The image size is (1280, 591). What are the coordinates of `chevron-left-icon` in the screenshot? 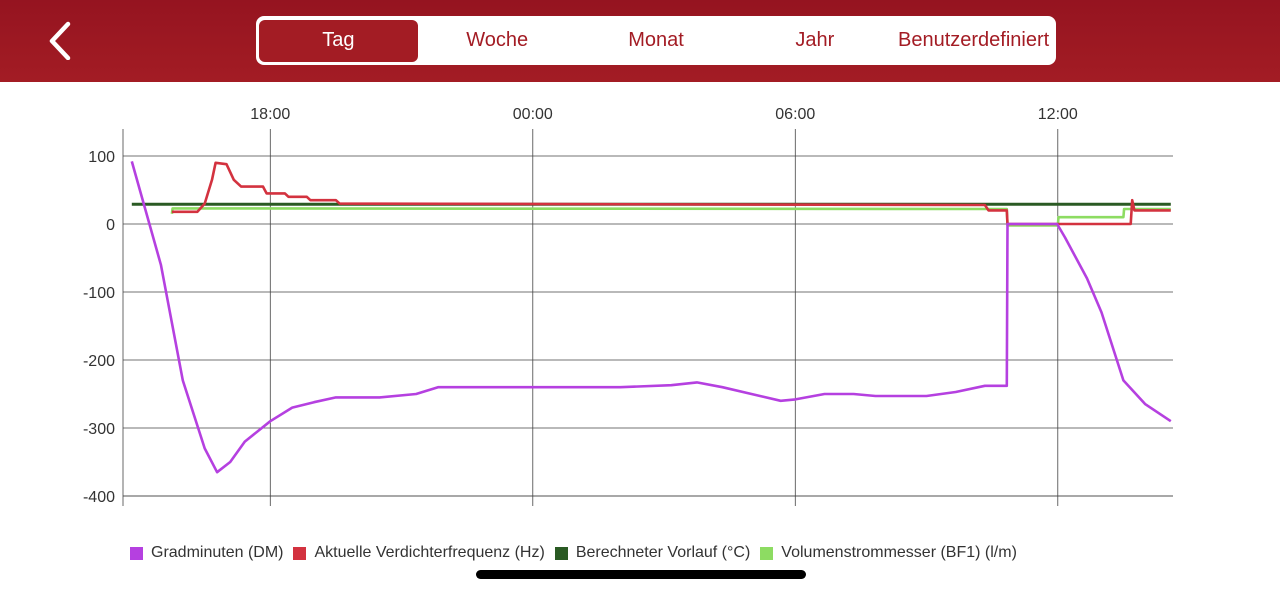 It's located at (60, 41).